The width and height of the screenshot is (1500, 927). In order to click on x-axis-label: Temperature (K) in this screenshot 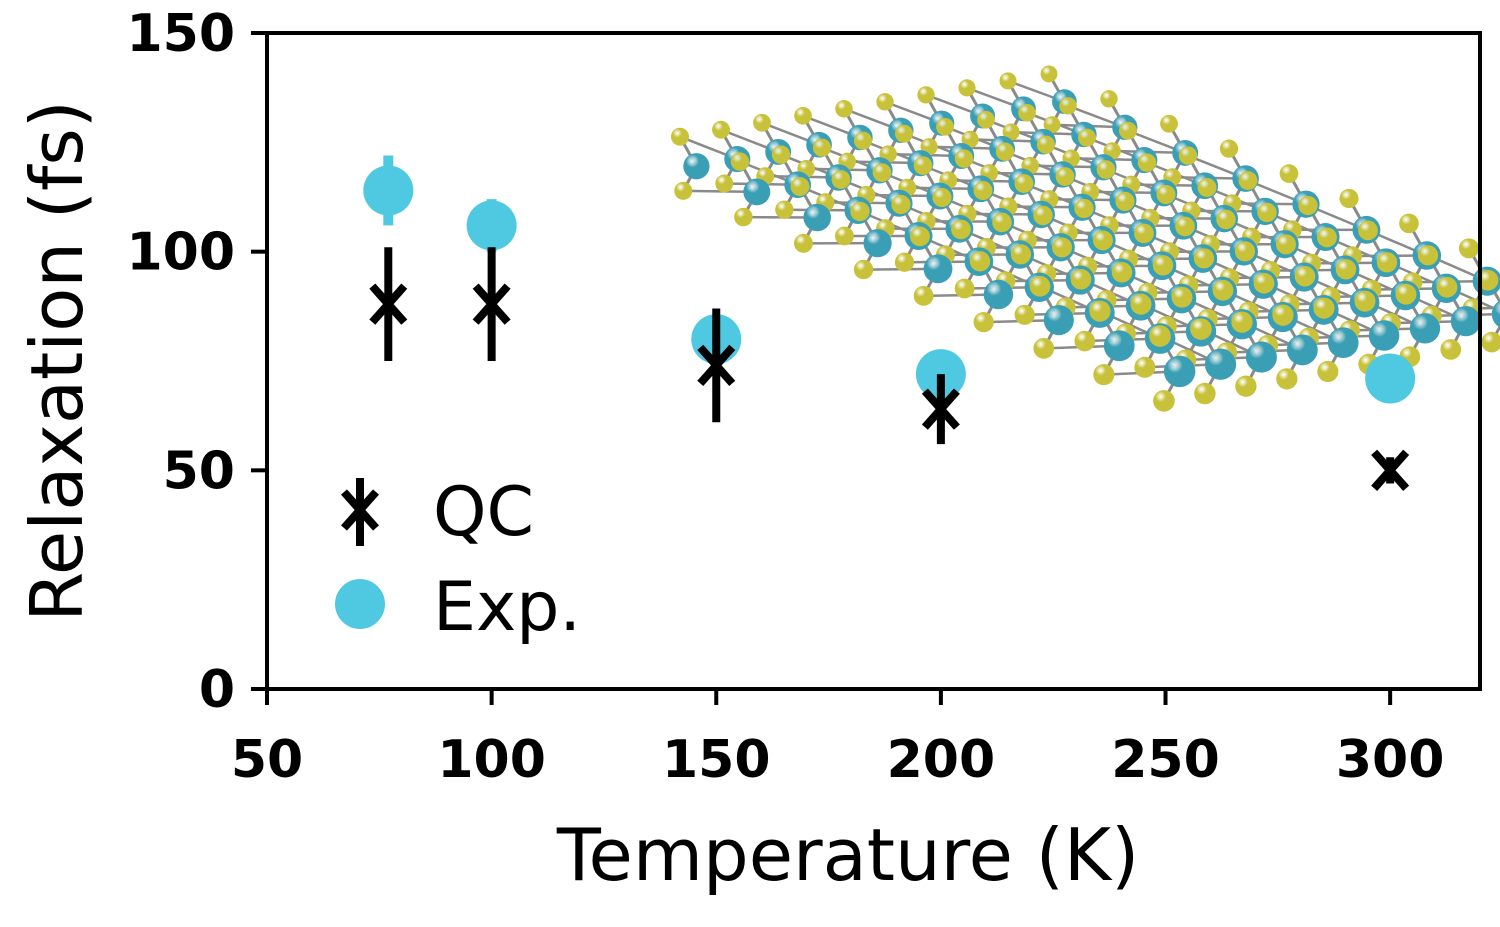, I will do `click(847, 855)`.